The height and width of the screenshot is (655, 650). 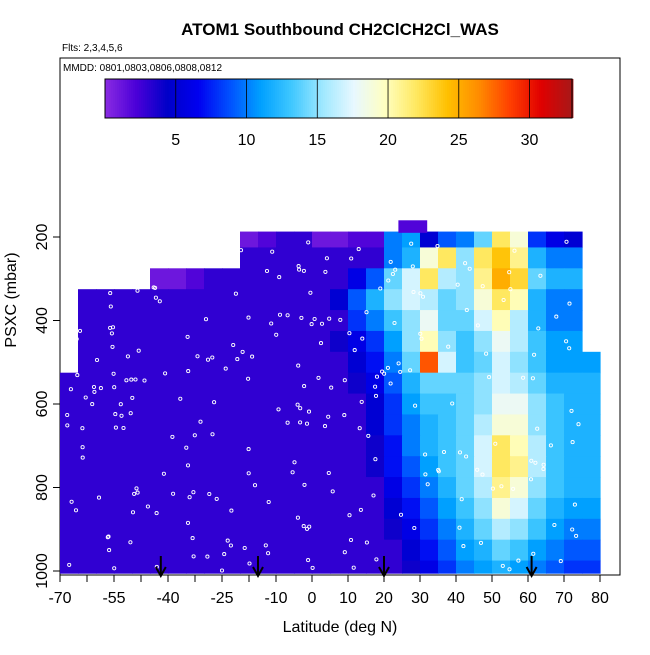 I want to click on colorbar: 5 10 15 20 25 30, so click(x=339, y=113).